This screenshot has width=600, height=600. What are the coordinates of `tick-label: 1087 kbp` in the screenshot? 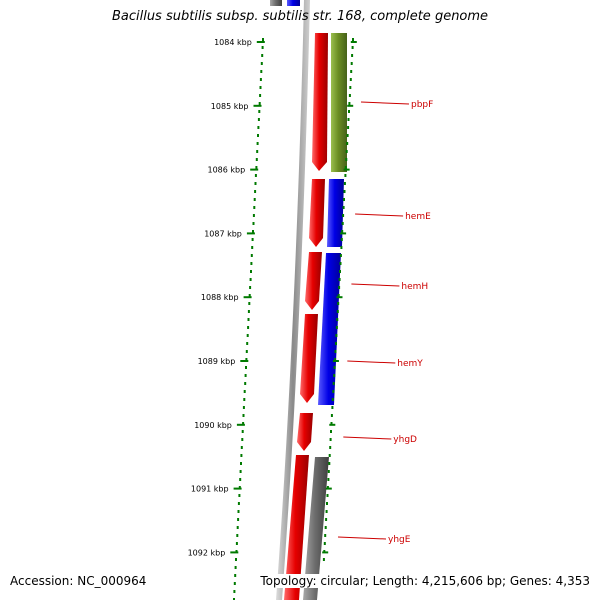 It's located at (223, 233).